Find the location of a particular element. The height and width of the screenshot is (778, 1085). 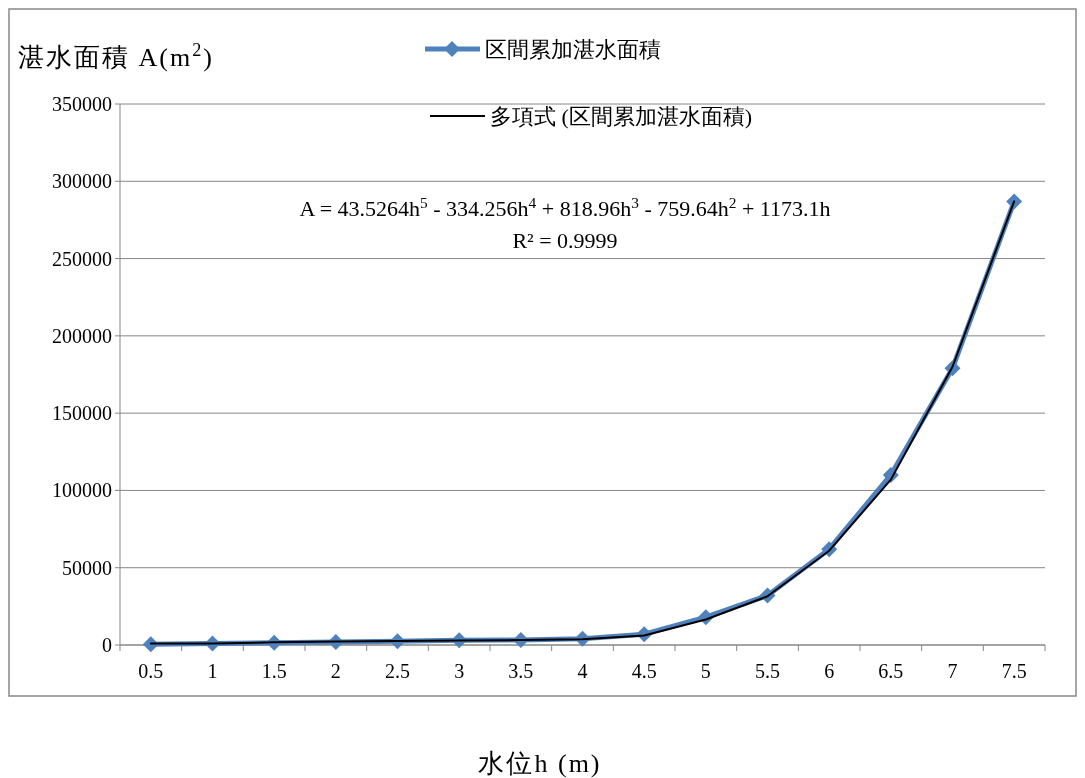

legend-label: 多項式 (区間累加湛水面積) is located at coordinates (621, 116).